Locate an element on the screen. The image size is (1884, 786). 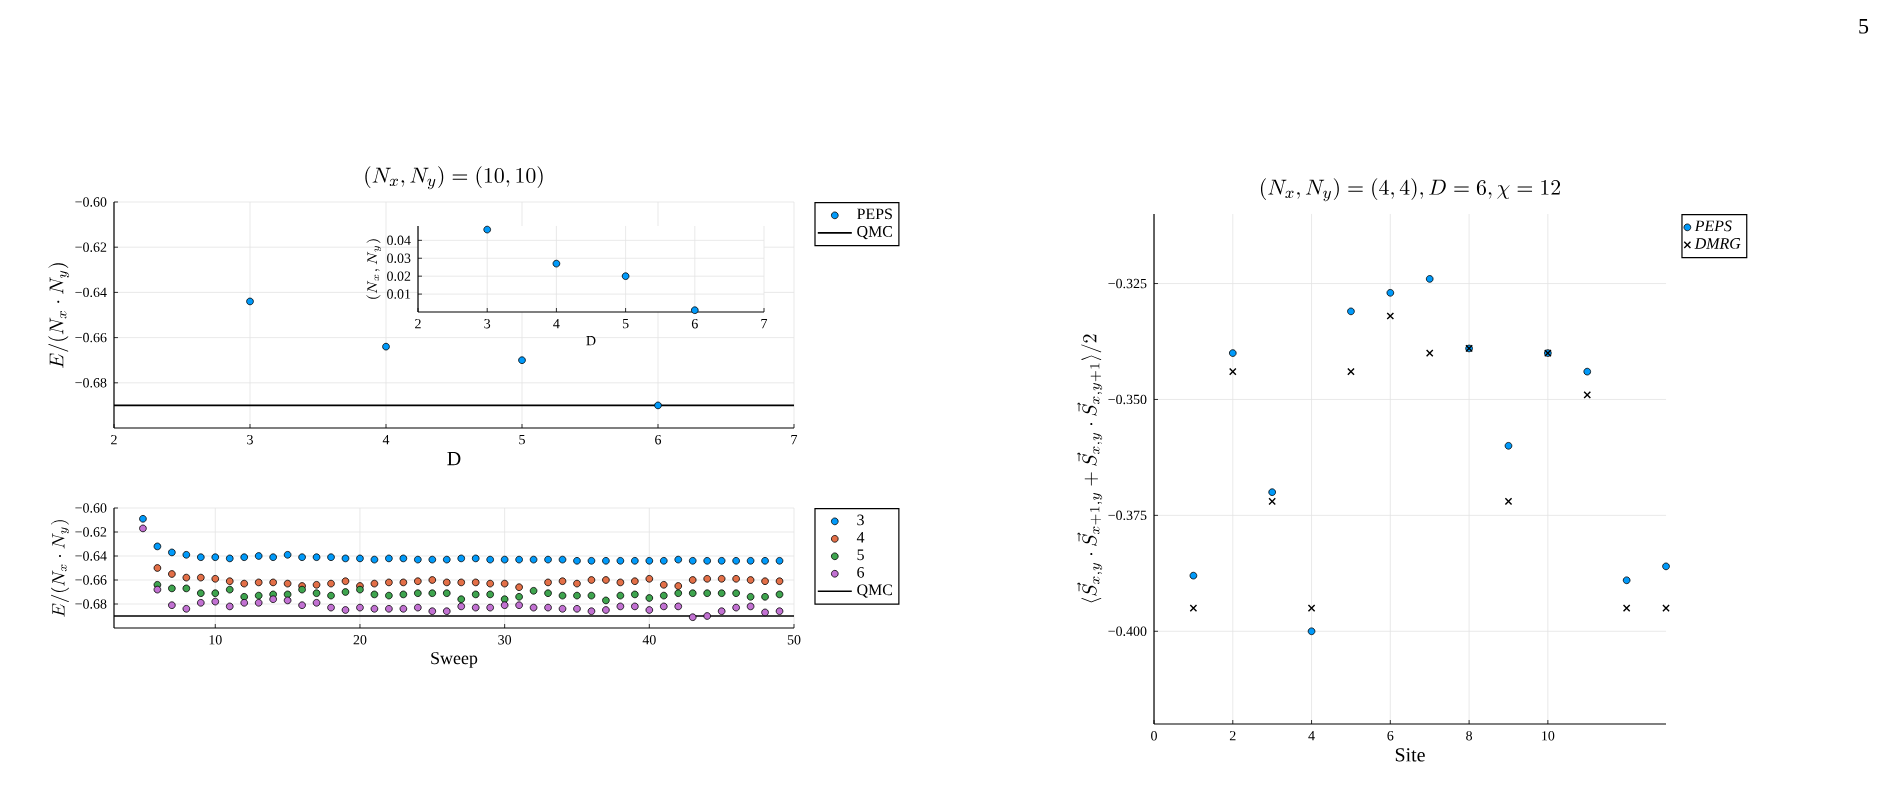
x-axis-title: Sweep is located at coordinates (454, 660).